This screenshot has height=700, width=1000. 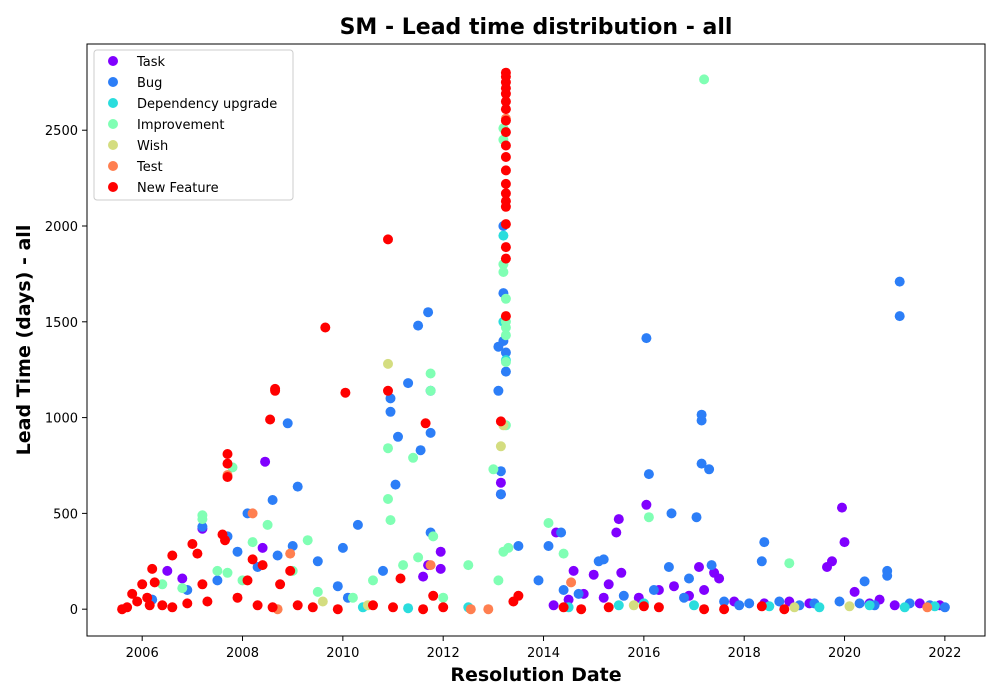 What do you see at coordinates (113, 61) in the screenshot?
I see `legend-marker-task` at bounding box center [113, 61].